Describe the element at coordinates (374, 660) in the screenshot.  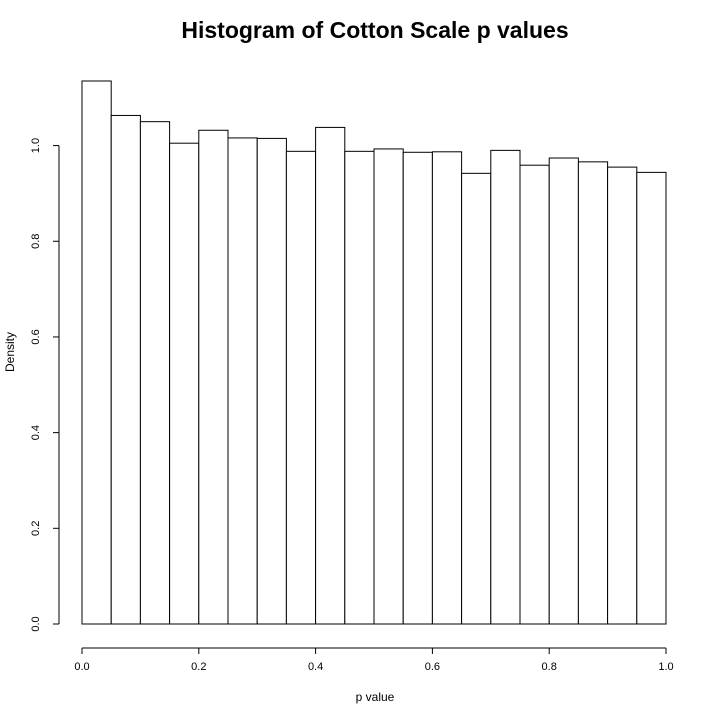
I see `x-axis: 0.0 0.2 0.4 0.6 0.8 1.0` at that location.